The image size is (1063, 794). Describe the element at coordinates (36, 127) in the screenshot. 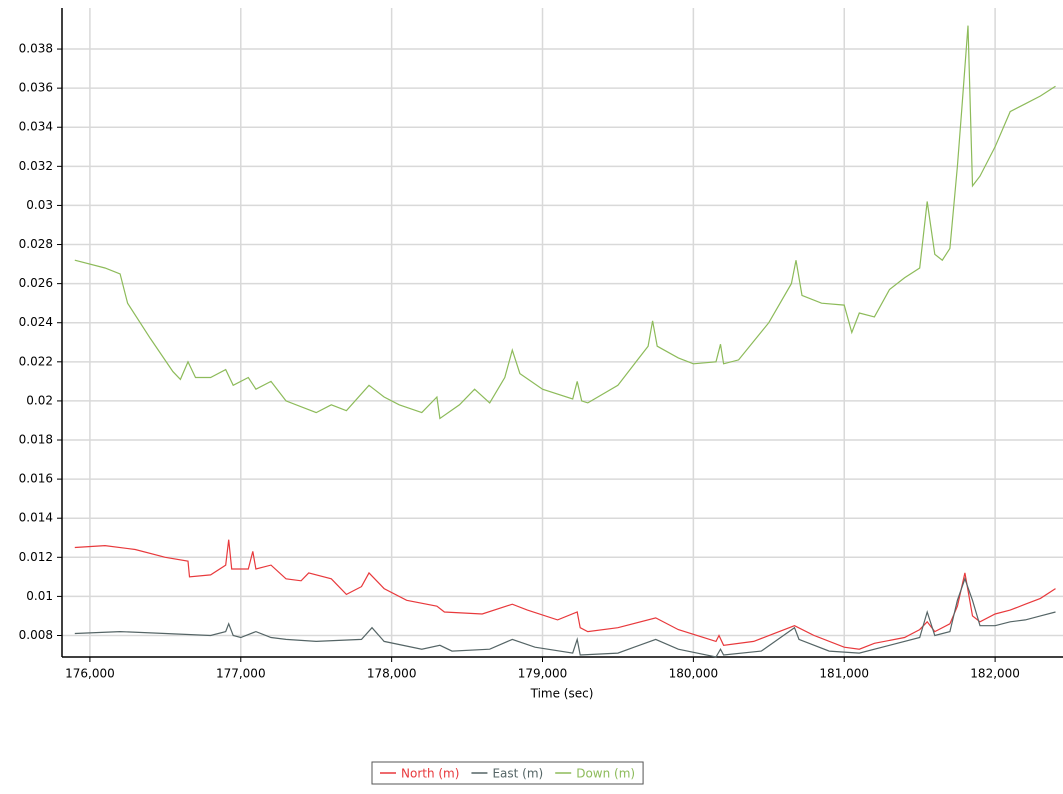

I see `y-tick-label: 0.034` at that location.